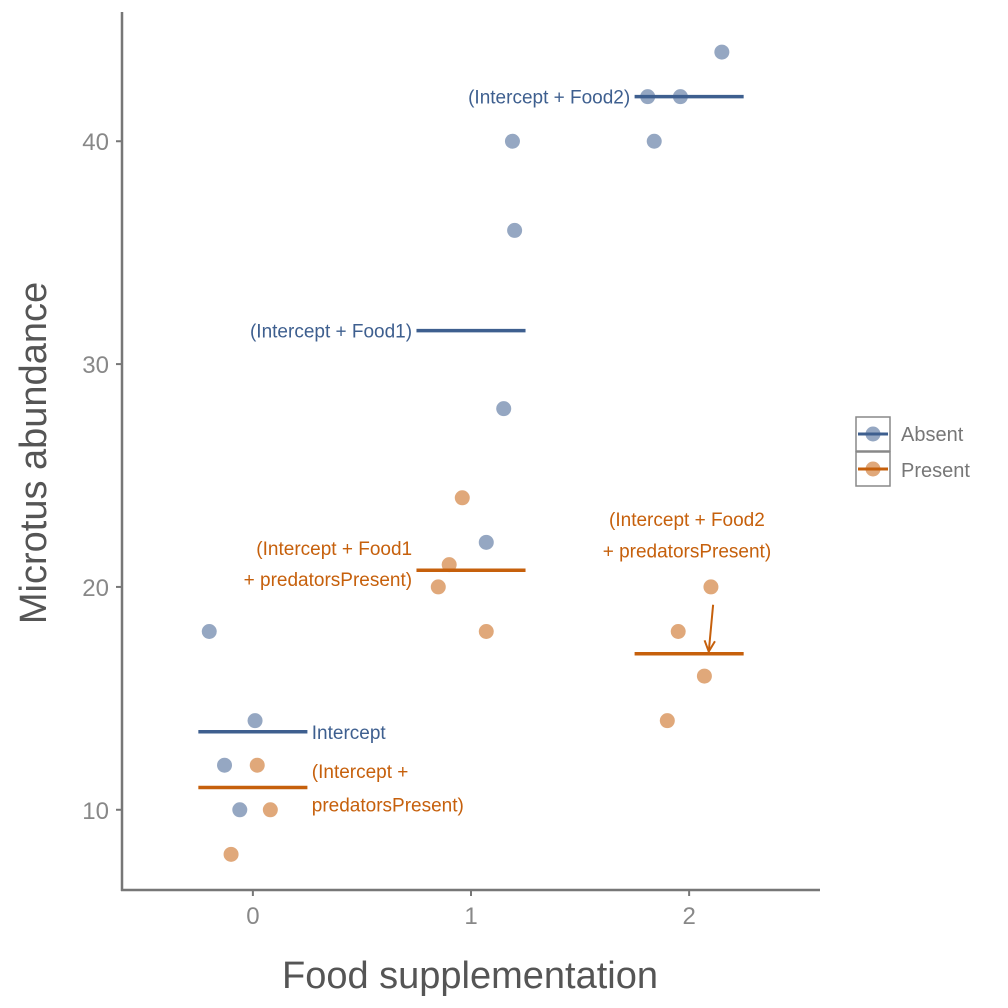 This screenshot has height=1008, width=1008. I want to click on legend-label-present: Present, so click(935, 471).